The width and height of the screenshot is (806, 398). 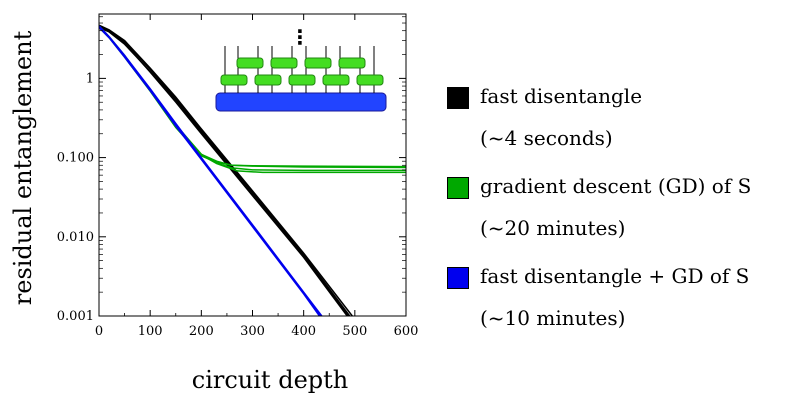 I want to click on circuit-inset: ⋮, so click(x=301, y=68).